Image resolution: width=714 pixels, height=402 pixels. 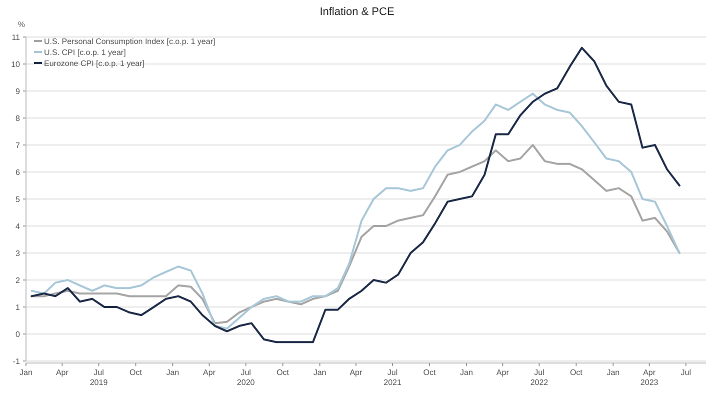 What do you see at coordinates (18, 145) in the screenshot?
I see `y-tick-label: 7` at bounding box center [18, 145].